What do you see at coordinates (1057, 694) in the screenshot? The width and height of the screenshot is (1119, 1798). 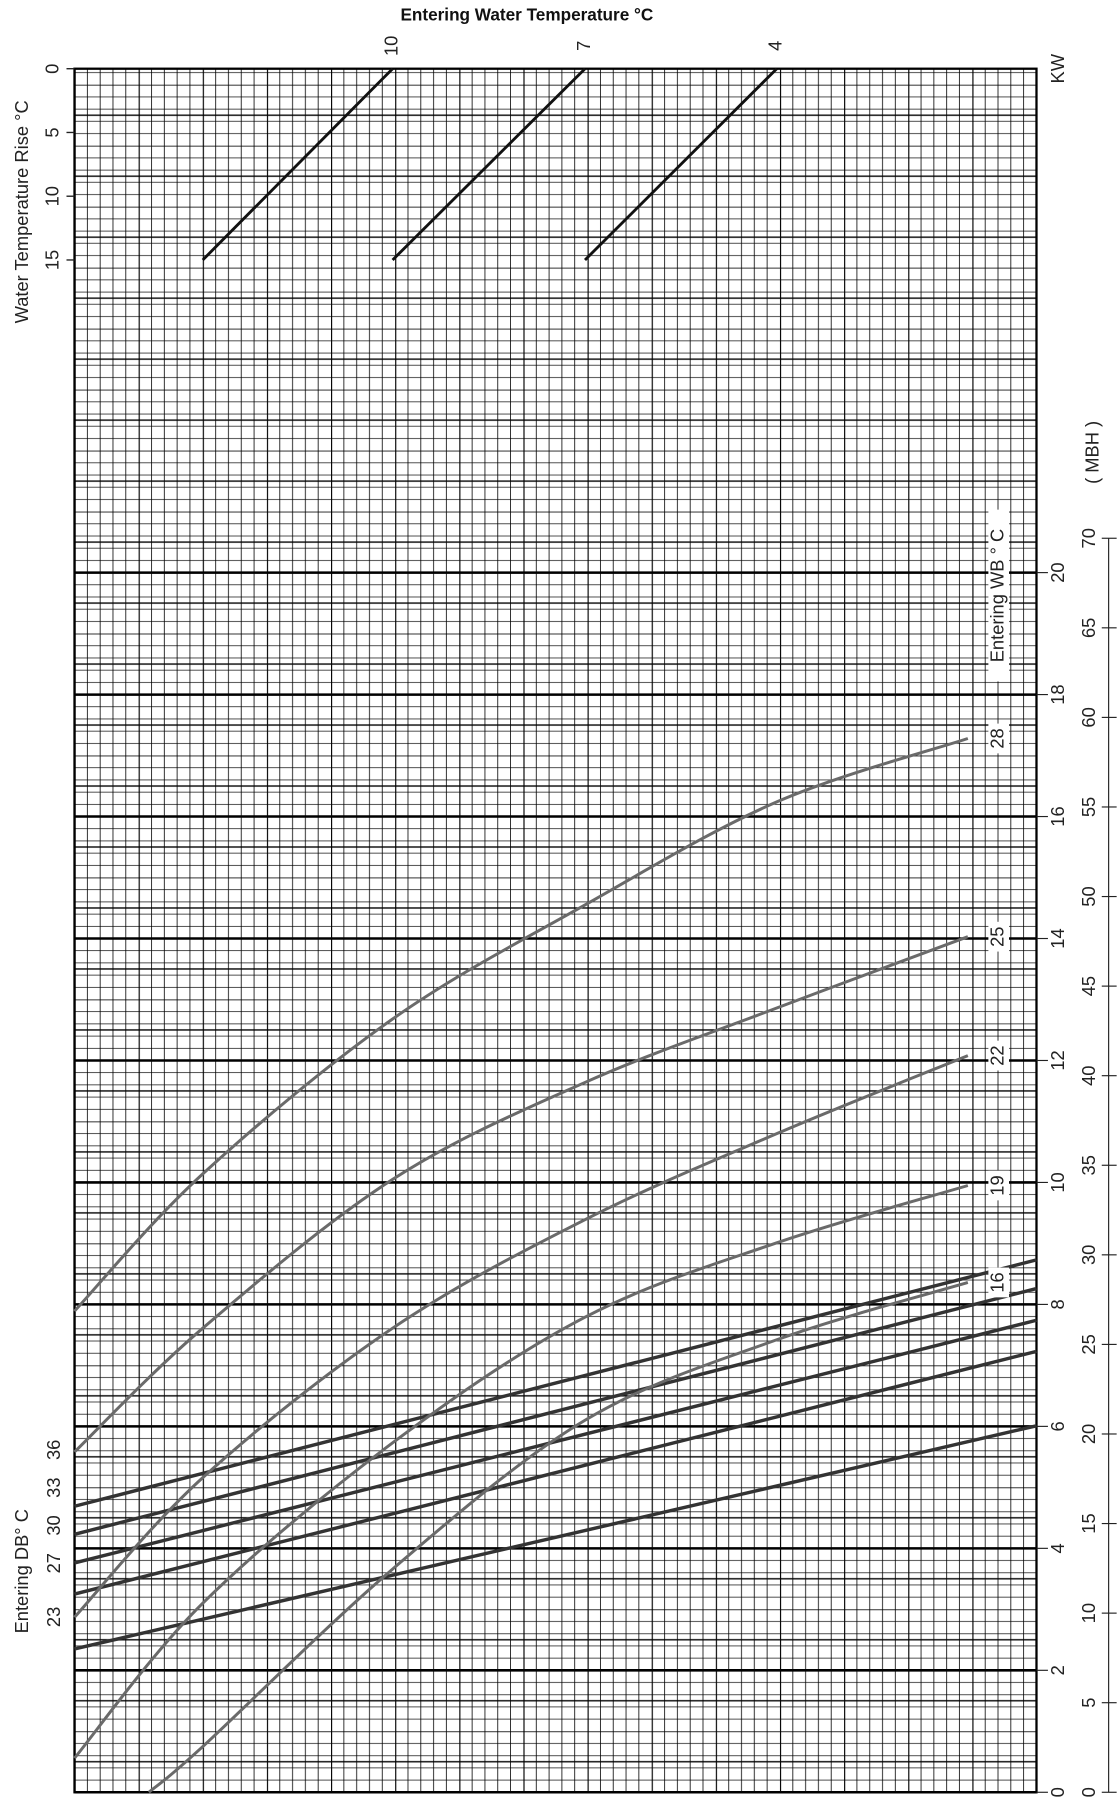 I see `kw-tick-label: 18` at bounding box center [1057, 694].